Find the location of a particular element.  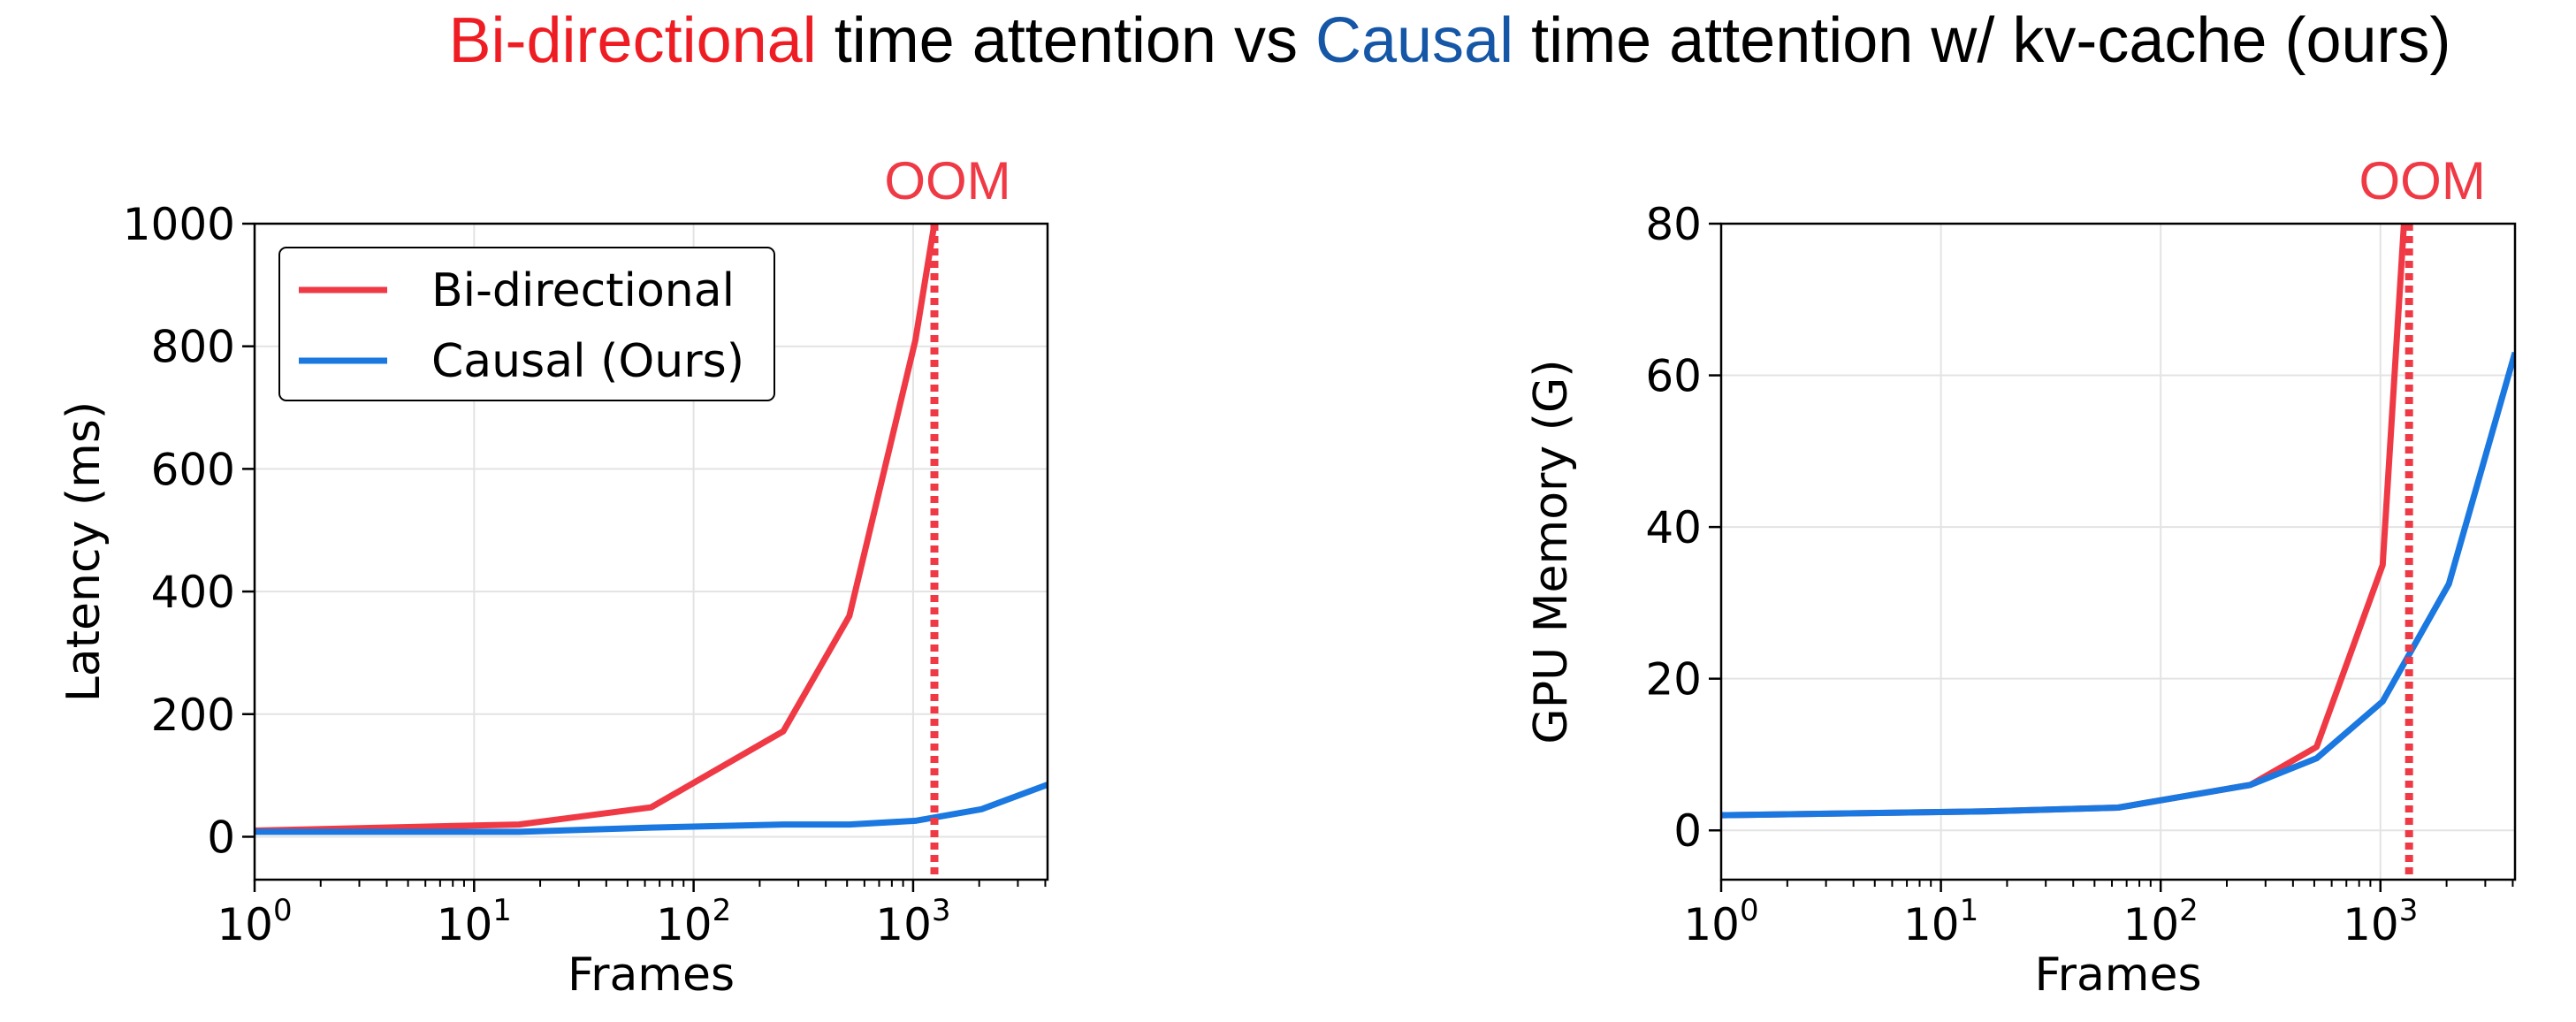

y-tick-label: 400 is located at coordinates (193, 592).